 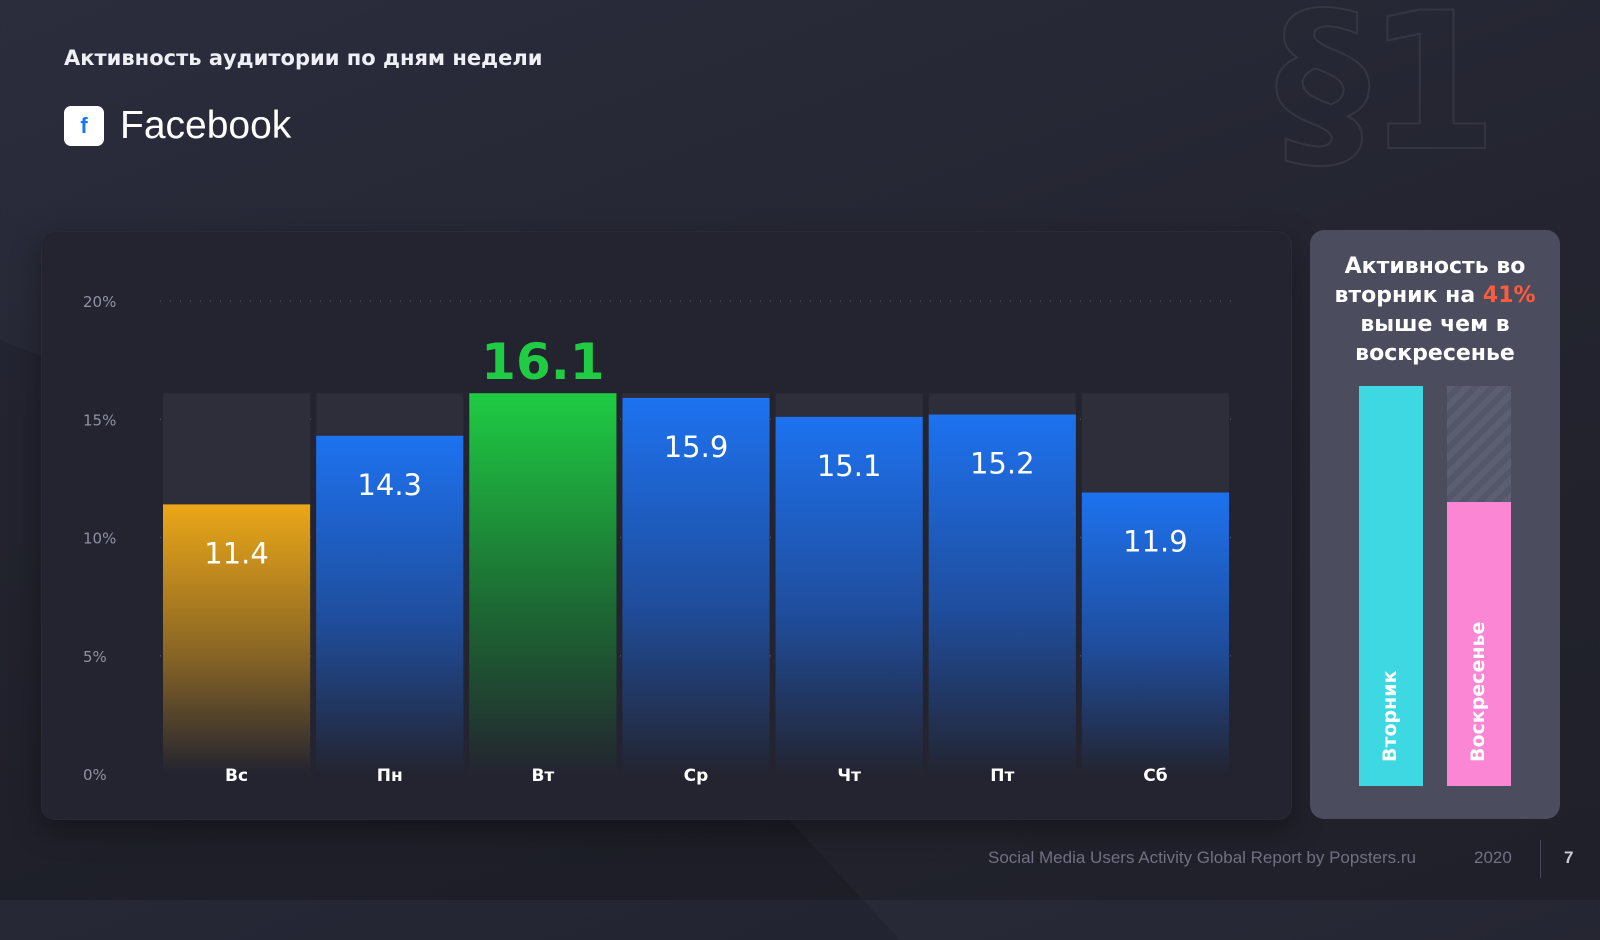 I want to click on data-label: 11.4, so click(x=236, y=553).